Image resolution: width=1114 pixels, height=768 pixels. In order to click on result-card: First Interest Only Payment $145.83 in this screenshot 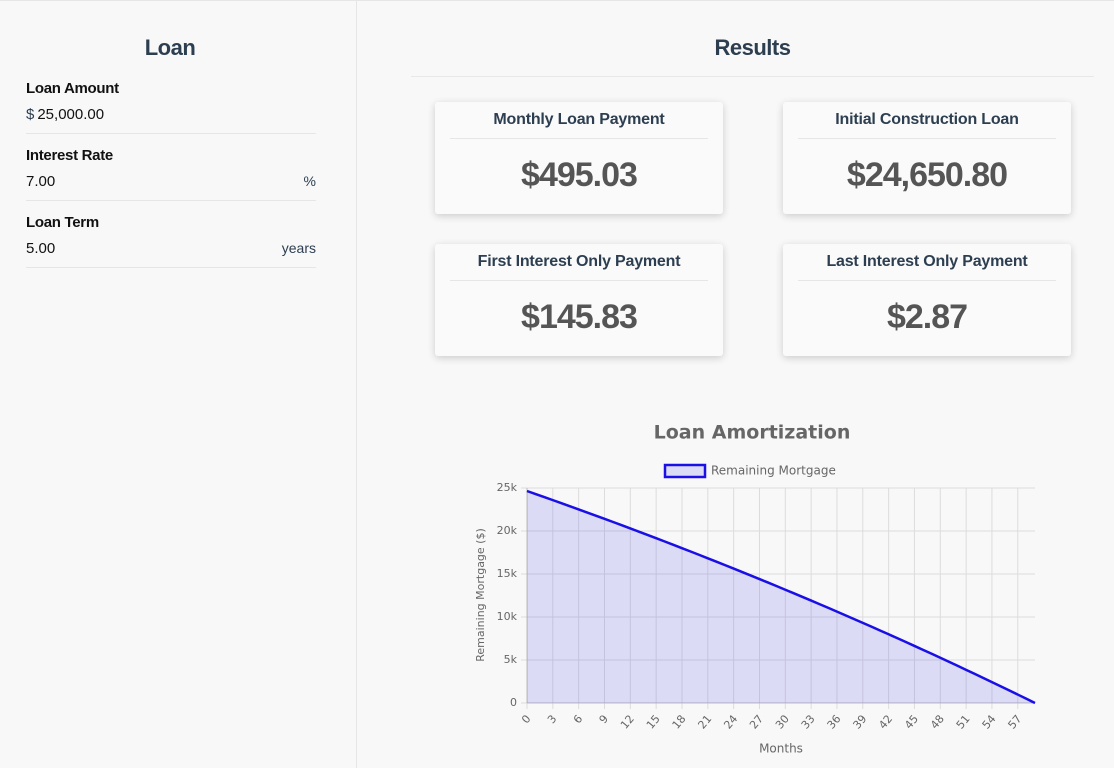, I will do `click(579, 300)`.